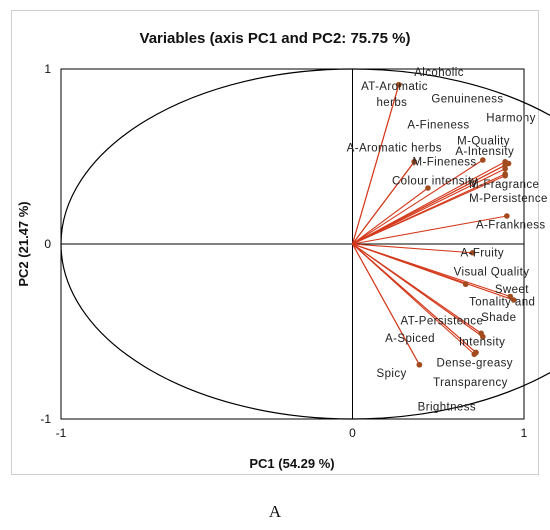  What do you see at coordinates (45, 419) in the screenshot?
I see `y-tick-label: -1` at bounding box center [45, 419].